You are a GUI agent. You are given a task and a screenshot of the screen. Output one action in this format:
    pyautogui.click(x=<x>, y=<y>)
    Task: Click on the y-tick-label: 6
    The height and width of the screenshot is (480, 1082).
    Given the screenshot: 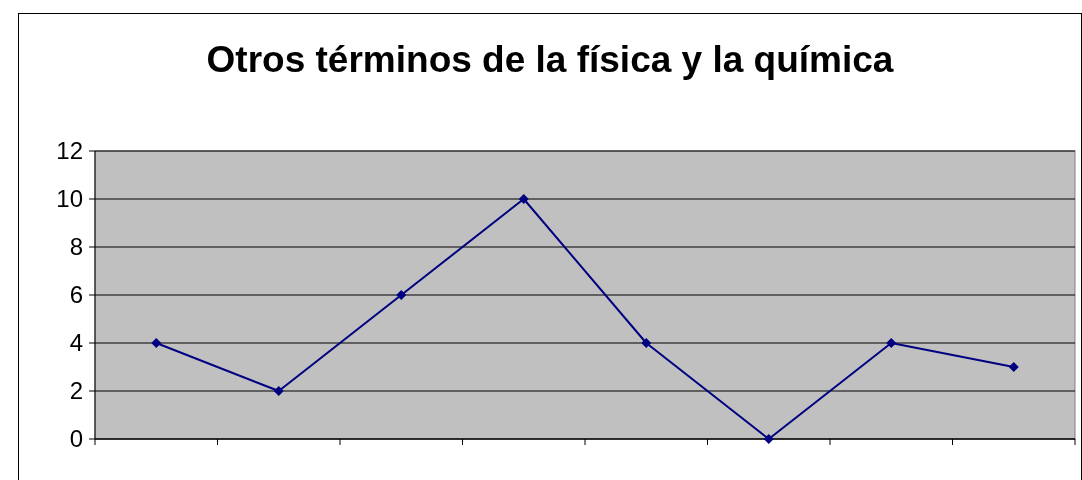 What is the action you would take?
    pyautogui.click(x=76, y=295)
    